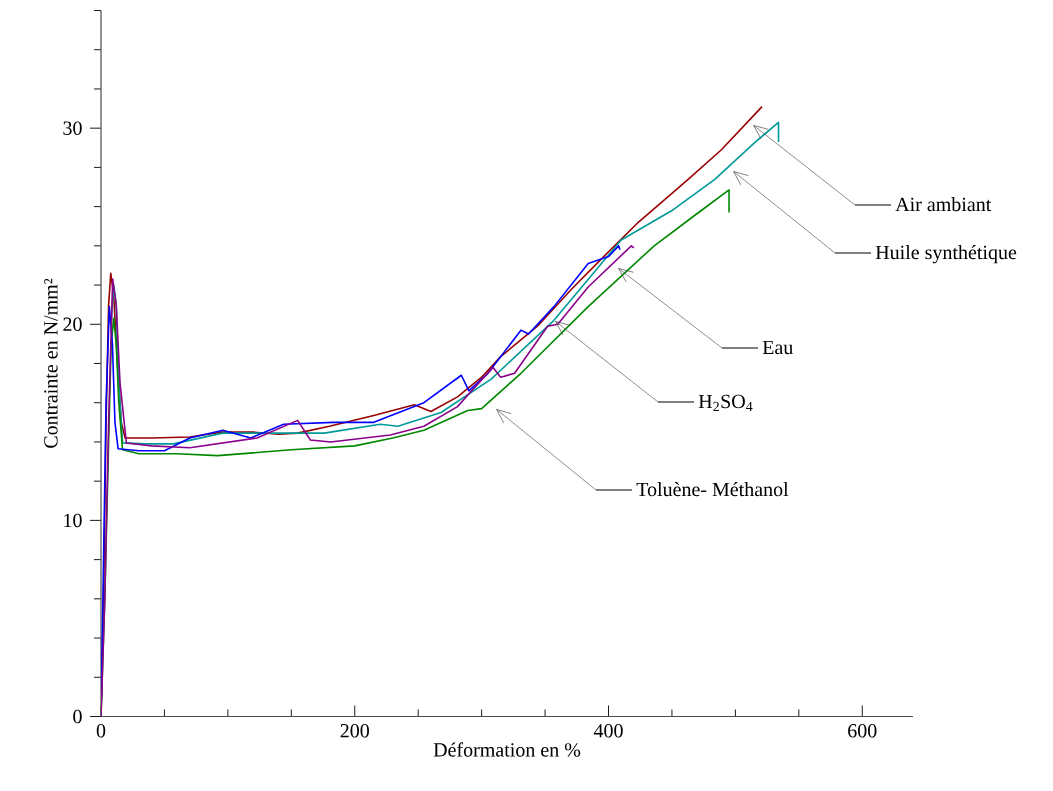  What do you see at coordinates (73, 520) in the screenshot?
I see `y-tick-label: 10` at bounding box center [73, 520].